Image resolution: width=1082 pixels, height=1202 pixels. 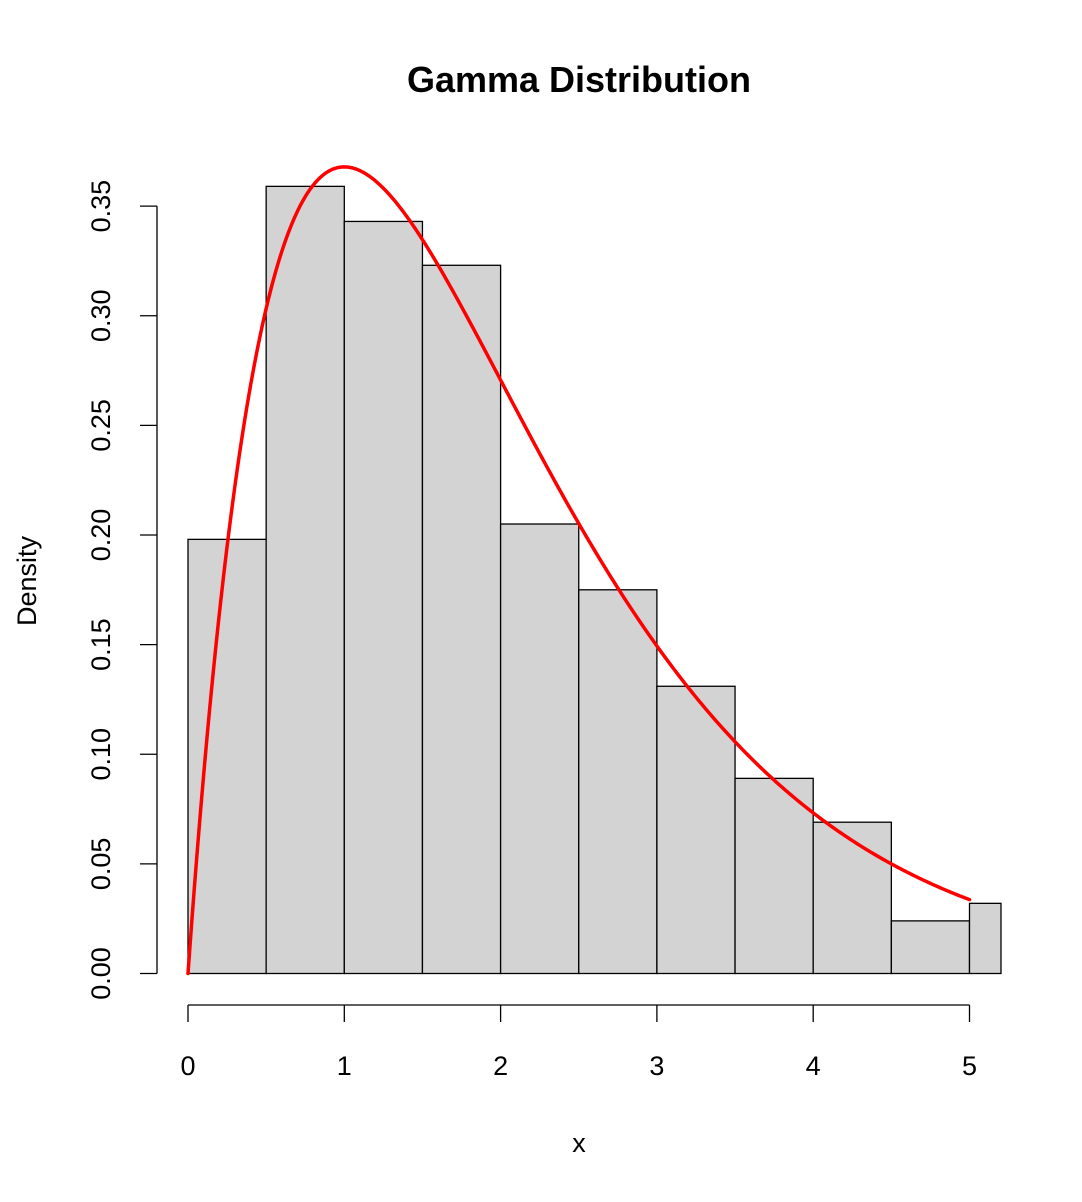 I want to click on y-tick-label: 0.35, so click(x=101, y=206).